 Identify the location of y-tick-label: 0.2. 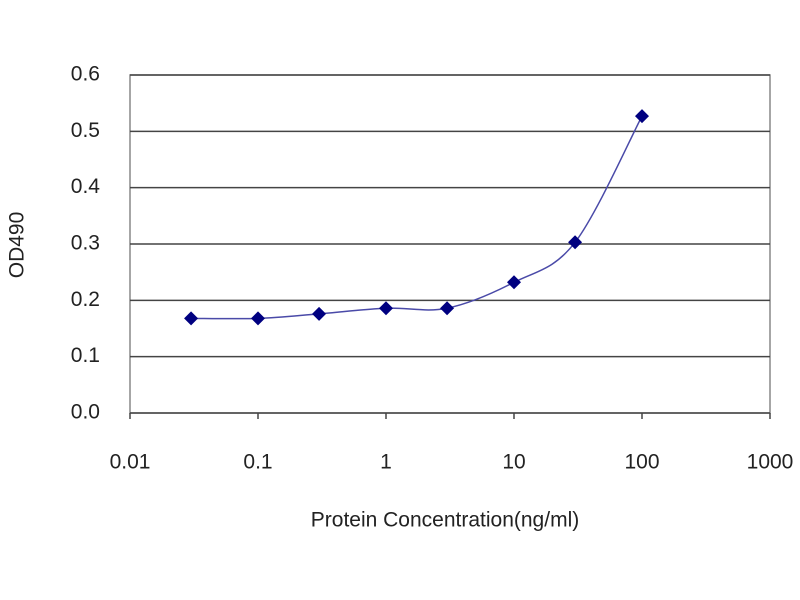
(85, 299).